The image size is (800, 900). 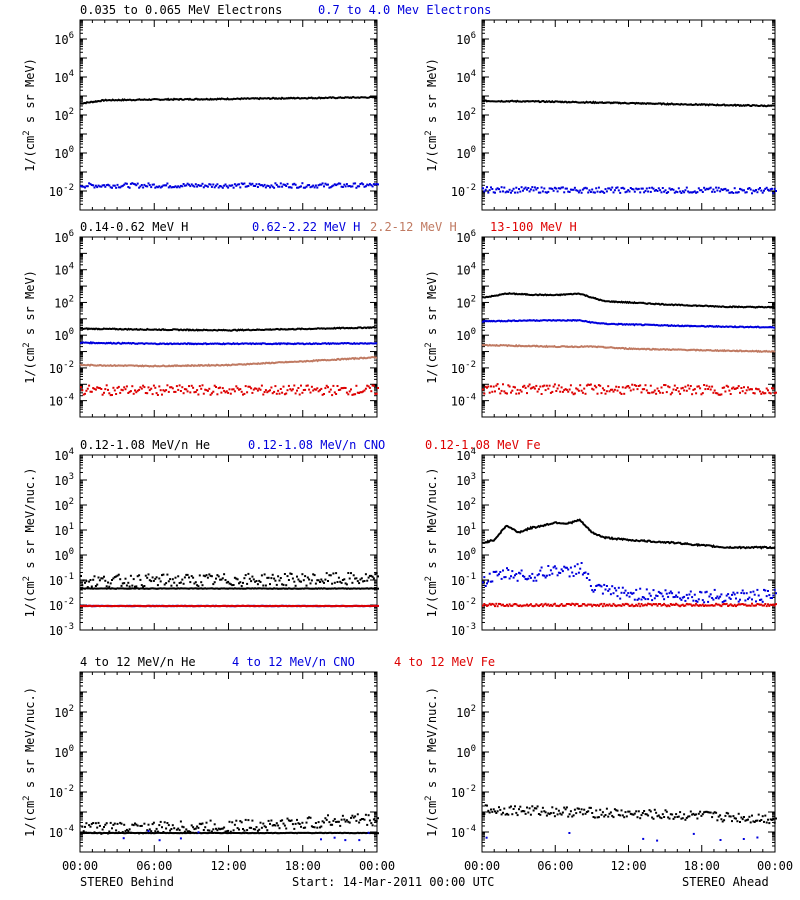 What do you see at coordinates (303, 866) in the screenshot?
I see `x-tick-label: 18:00` at bounding box center [303, 866].